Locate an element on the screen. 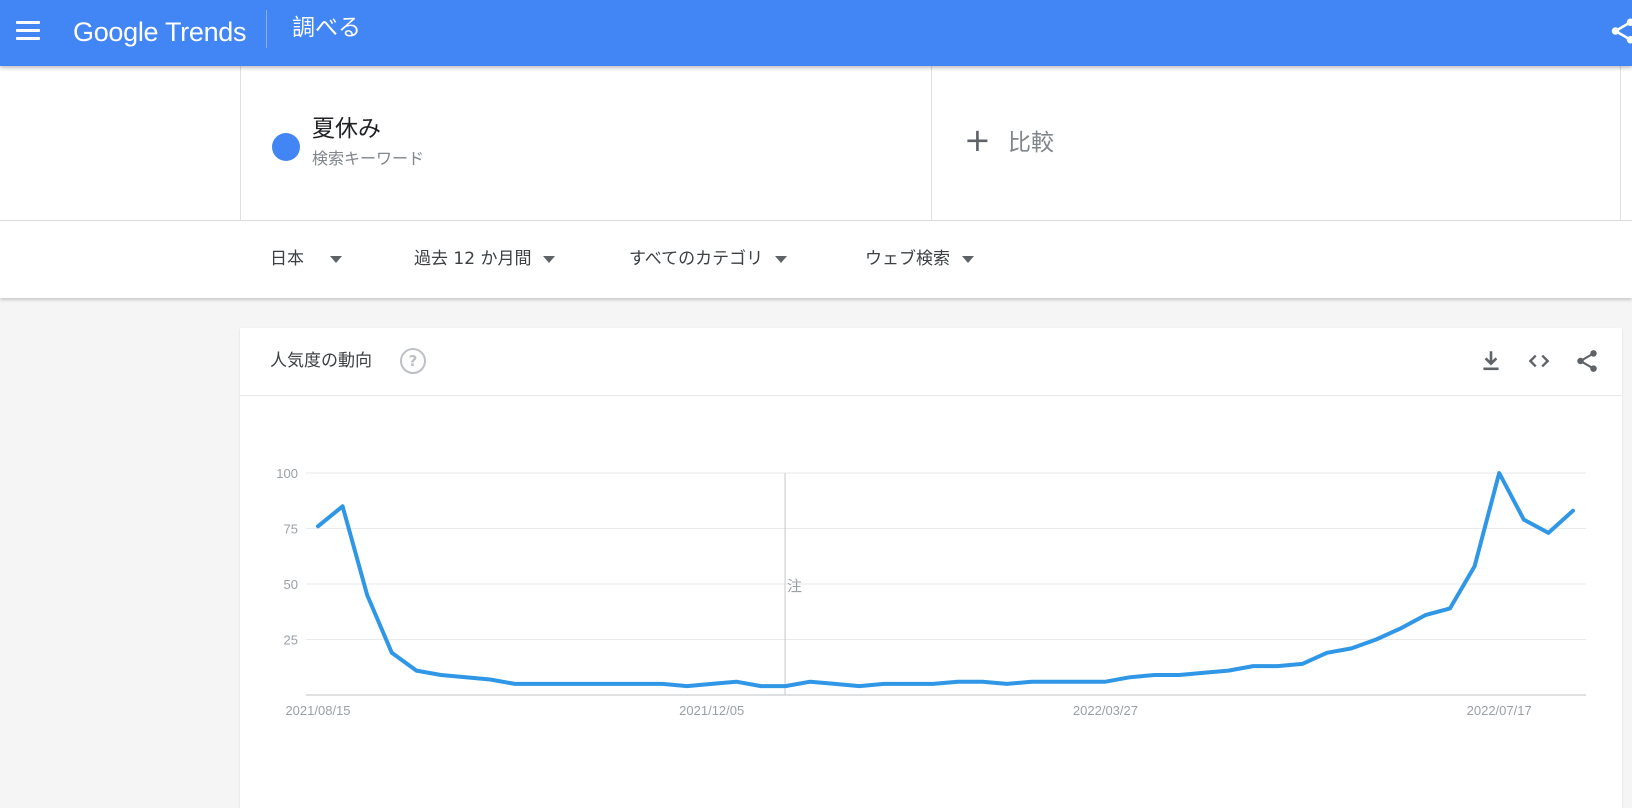 The image size is (1632, 808). topbar-divider is located at coordinates (266, 29).